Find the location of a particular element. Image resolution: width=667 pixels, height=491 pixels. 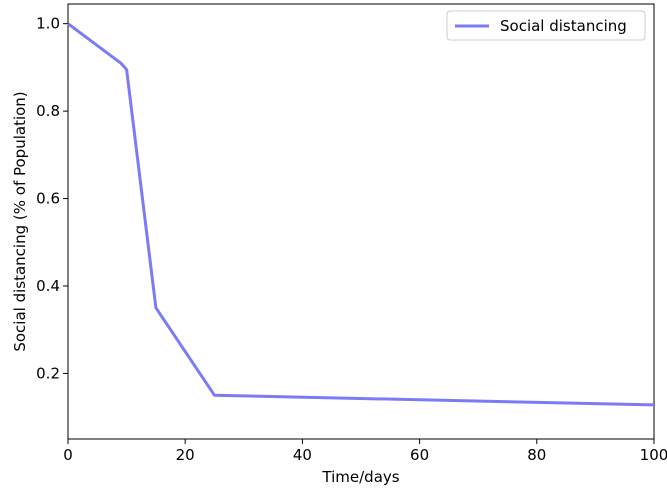

y-tick-label: 0.6 is located at coordinates (48, 199).